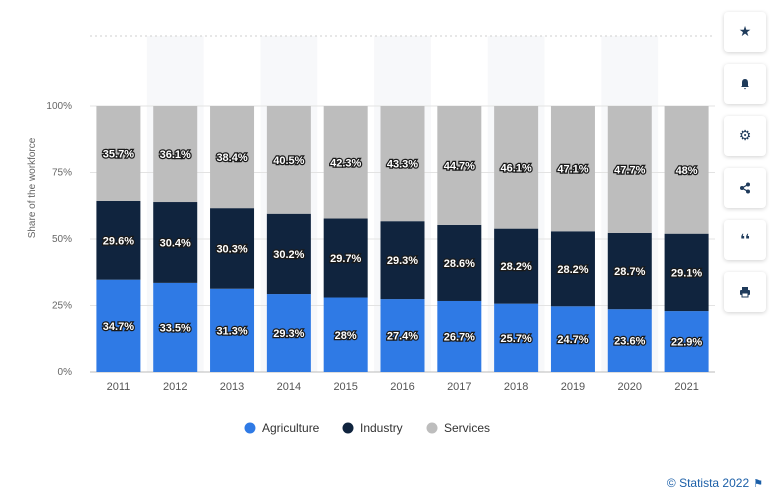 Image resolution: width=775 pixels, height=496 pixels. I want to click on data-label: 27.4%, so click(402, 337).